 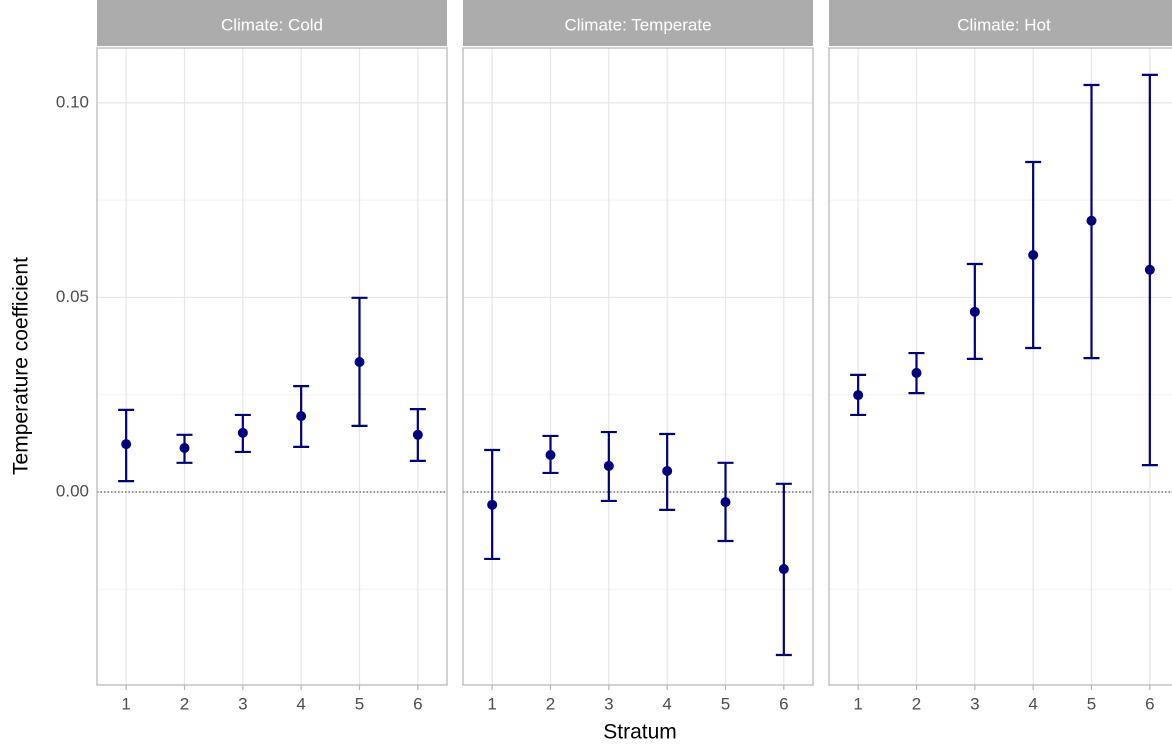 What do you see at coordinates (72, 296) in the screenshot?
I see `y-tick-label: 0.05` at bounding box center [72, 296].